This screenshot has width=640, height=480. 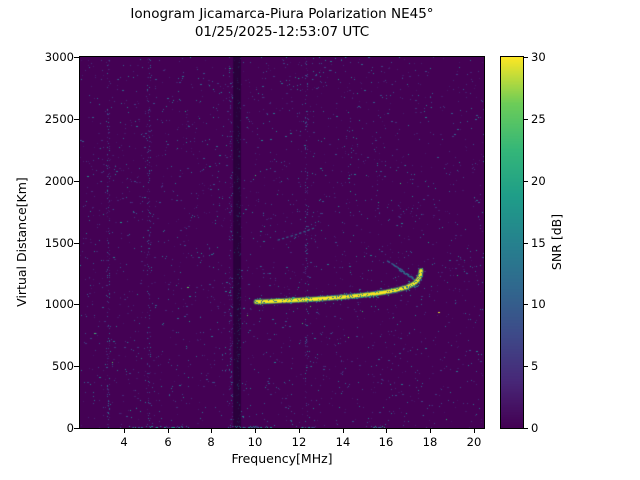 What do you see at coordinates (59, 181) in the screenshot?
I see `y-tick-label: 2000` at bounding box center [59, 181].